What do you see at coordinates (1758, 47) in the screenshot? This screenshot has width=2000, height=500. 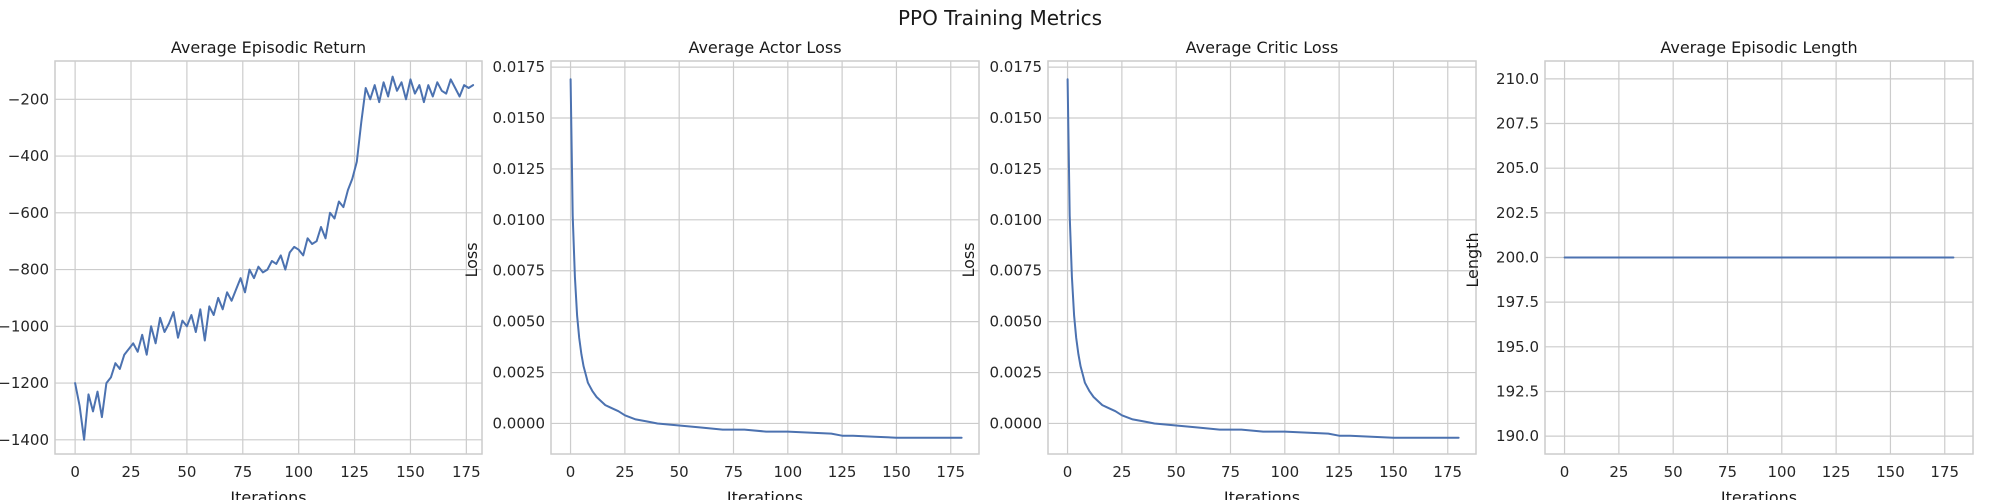 I see `panel-title: Average Episodic Length` at bounding box center [1758, 47].